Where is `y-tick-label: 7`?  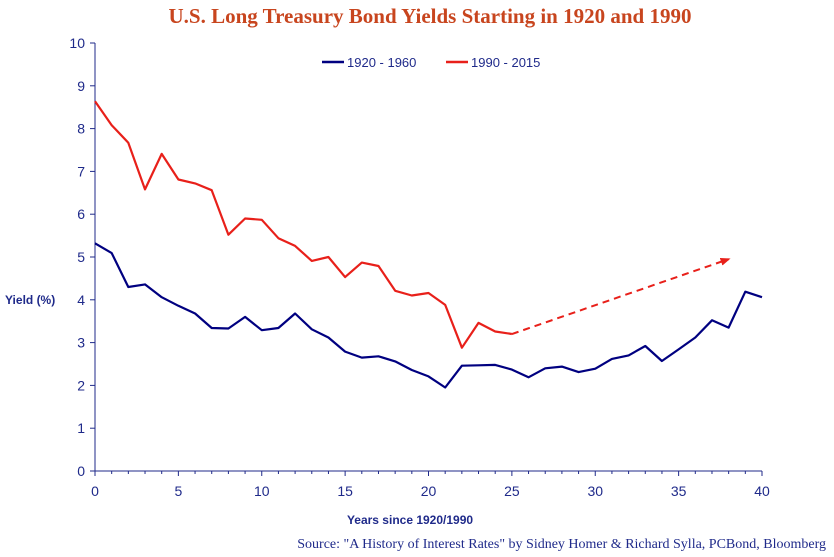
y-tick-label: 7 is located at coordinates (81, 171).